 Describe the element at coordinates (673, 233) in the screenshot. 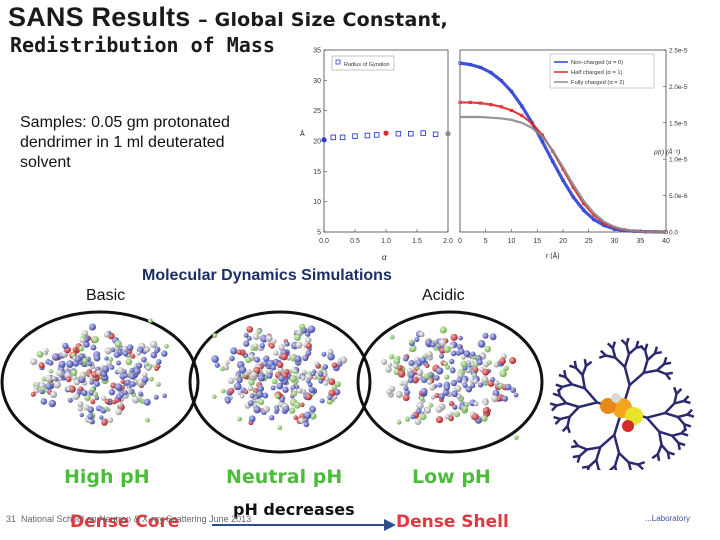

I see `density-ytick-label: 0.0` at that location.